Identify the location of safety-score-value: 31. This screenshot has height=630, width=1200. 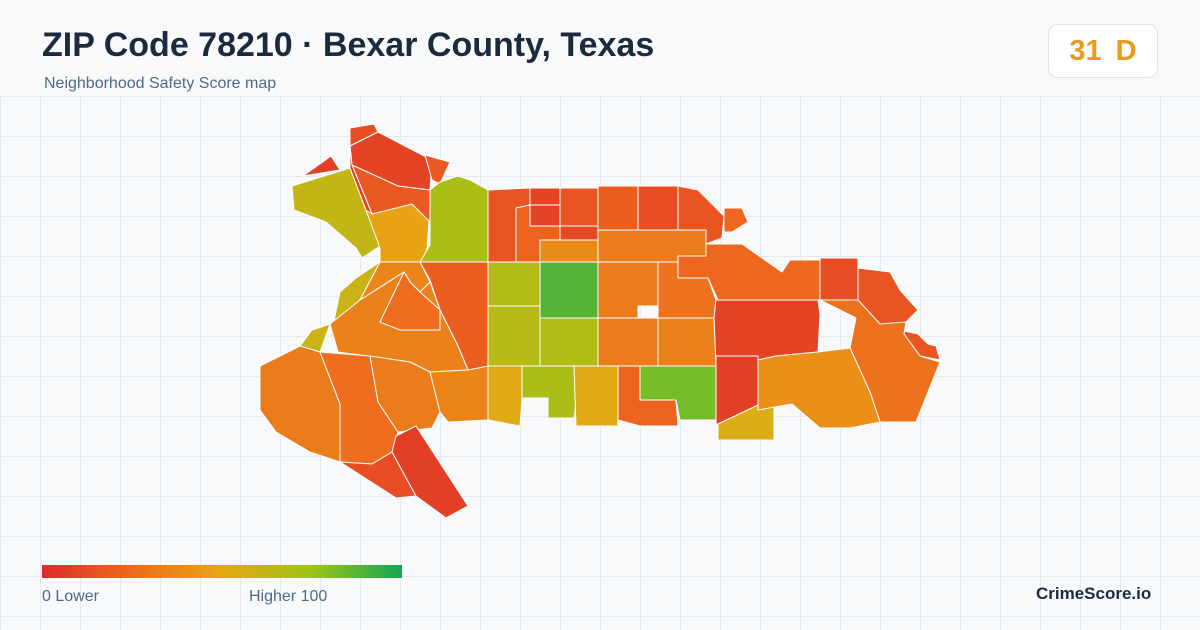
(1085, 50).